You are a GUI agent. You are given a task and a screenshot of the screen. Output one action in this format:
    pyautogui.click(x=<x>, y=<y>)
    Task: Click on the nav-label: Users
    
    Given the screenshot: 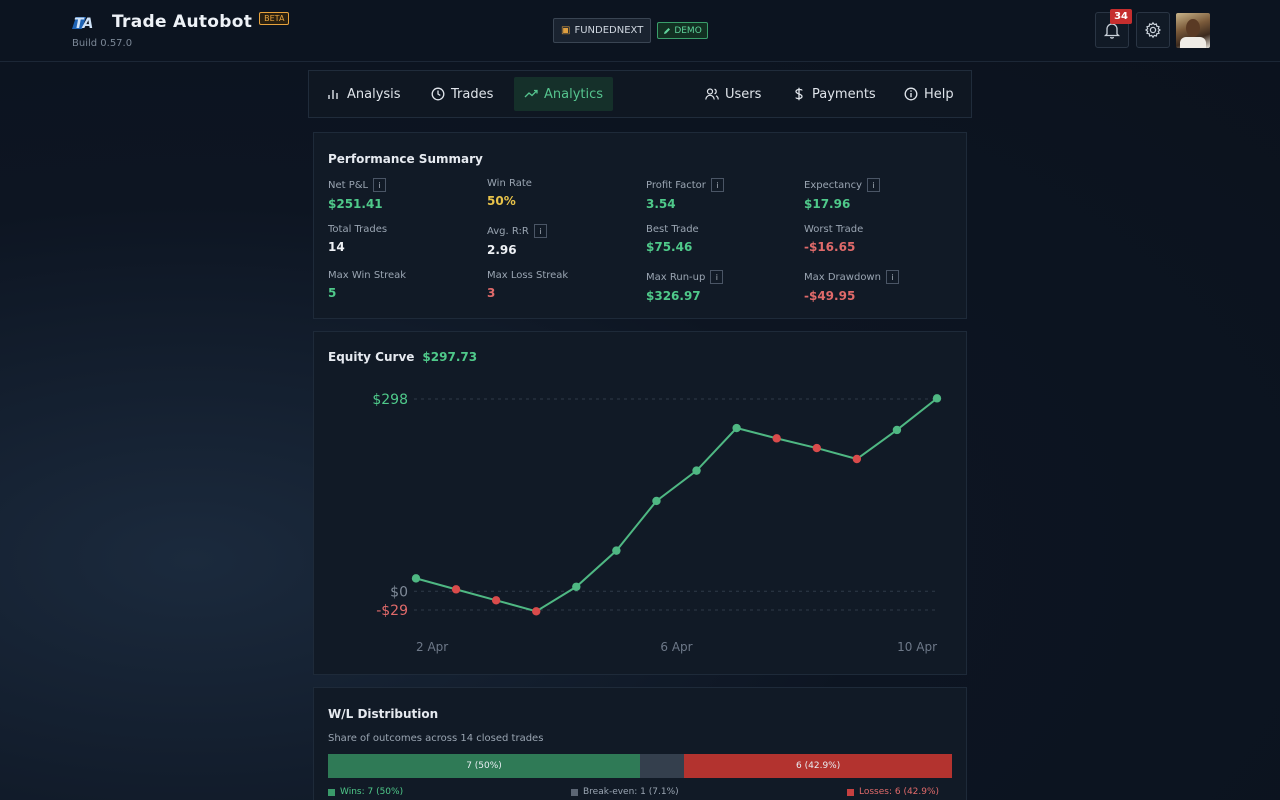 What is the action you would take?
    pyautogui.click(x=743, y=94)
    